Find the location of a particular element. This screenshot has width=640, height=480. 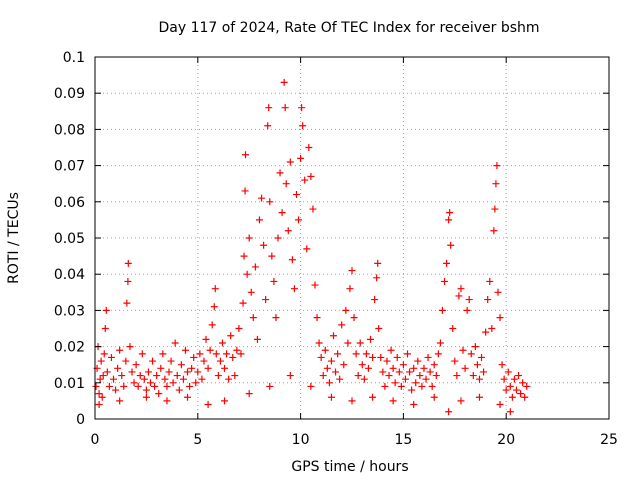

y-tick-label: 0.03 is located at coordinates (69, 311).